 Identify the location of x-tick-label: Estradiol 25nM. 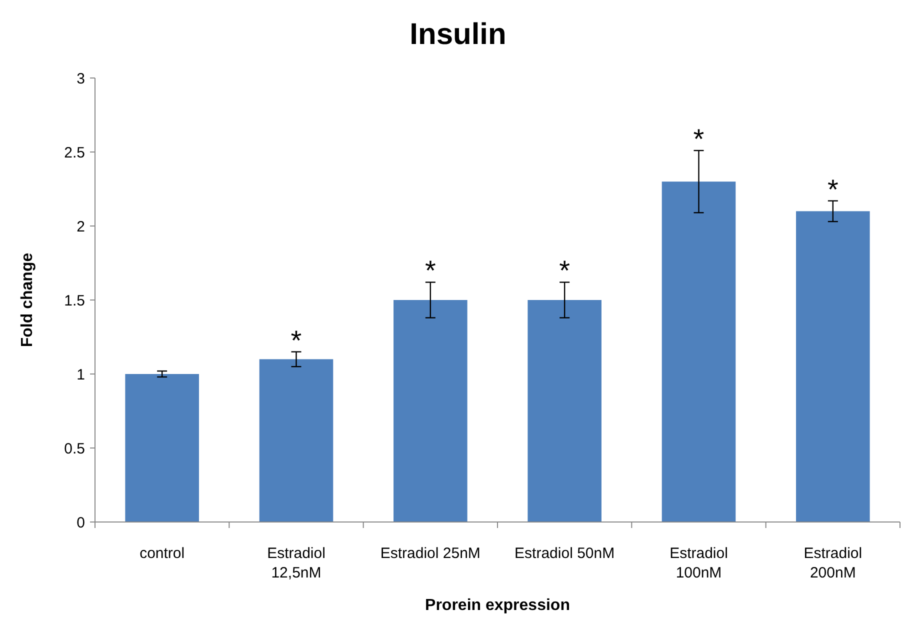
(430, 553).